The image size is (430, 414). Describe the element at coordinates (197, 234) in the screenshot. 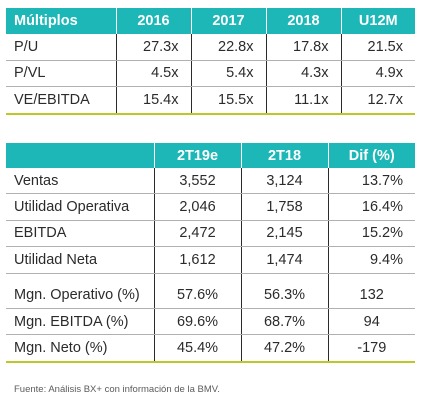

I see `cell-value: 2,472` at that location.